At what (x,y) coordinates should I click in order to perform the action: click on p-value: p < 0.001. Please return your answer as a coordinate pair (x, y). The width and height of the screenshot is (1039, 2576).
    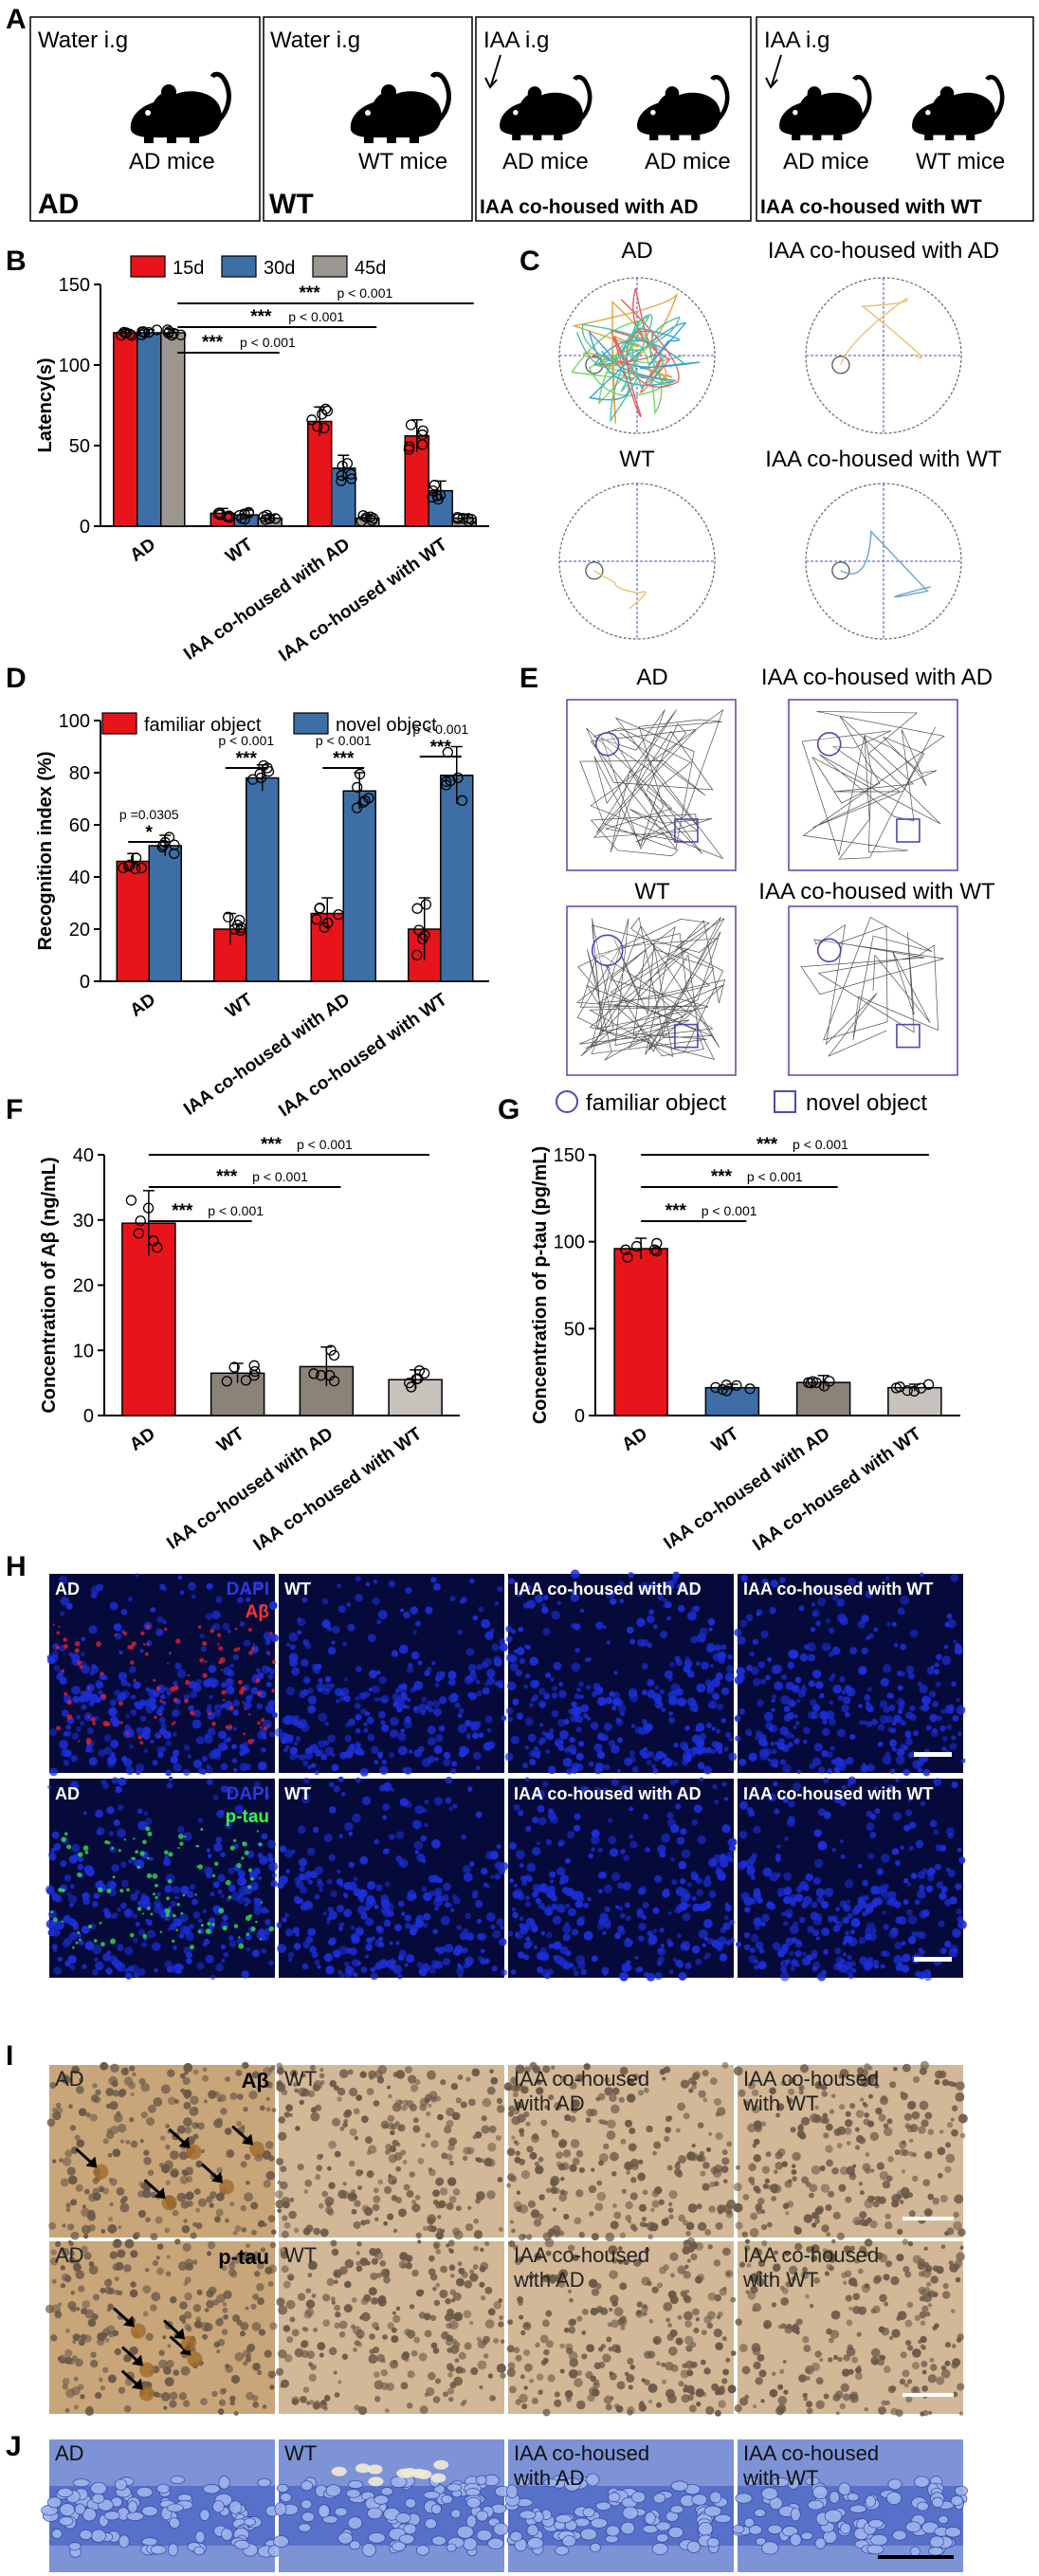
    Looking at the image, I should click on (344, 740).